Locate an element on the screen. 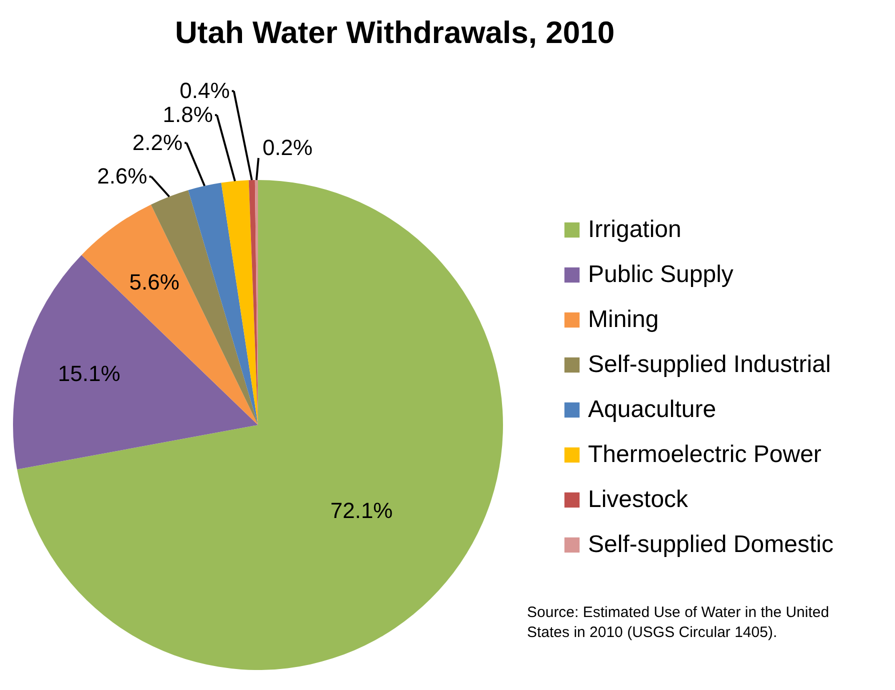  legend-label: Self-supplied Industrial is located at coordinates (709, 364).